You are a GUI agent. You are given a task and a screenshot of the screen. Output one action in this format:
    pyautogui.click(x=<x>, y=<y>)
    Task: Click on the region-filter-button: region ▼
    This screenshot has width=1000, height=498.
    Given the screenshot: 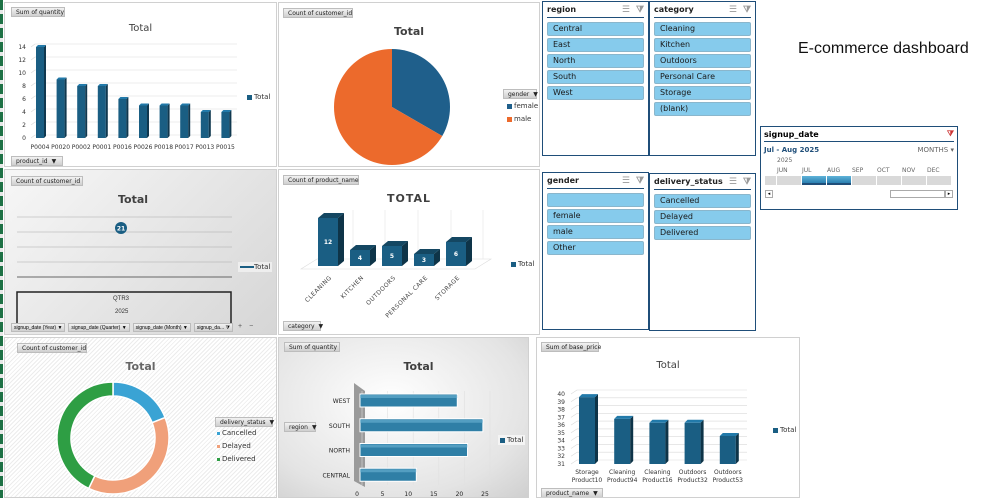 What is the action you would take?
    pyautogui.click(x=300, y=427)
    